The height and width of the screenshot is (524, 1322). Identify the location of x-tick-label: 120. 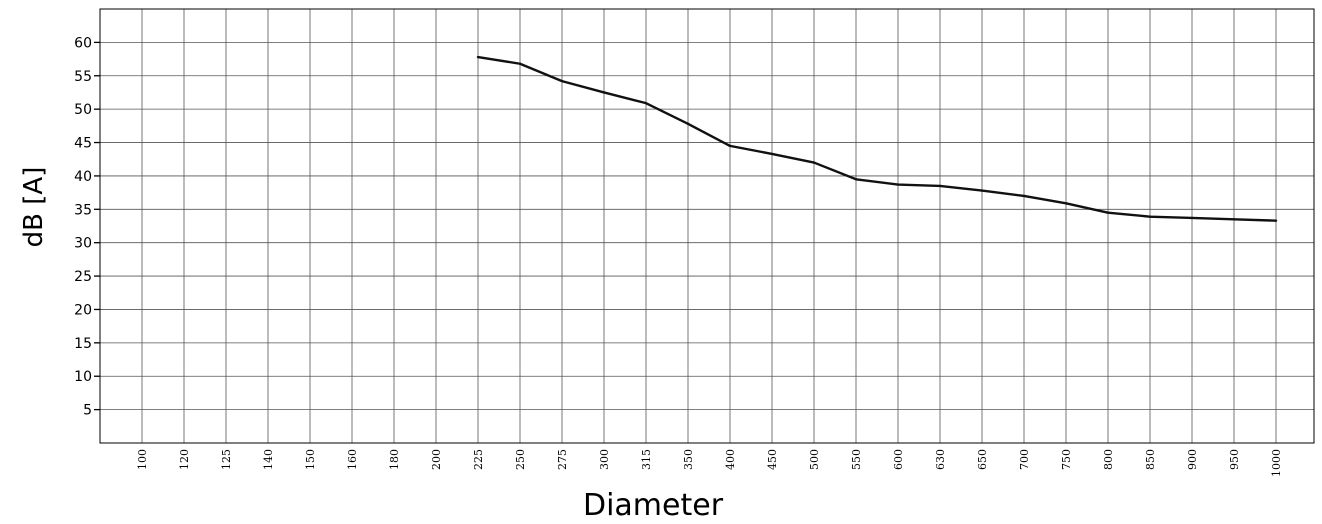
(184, 459).